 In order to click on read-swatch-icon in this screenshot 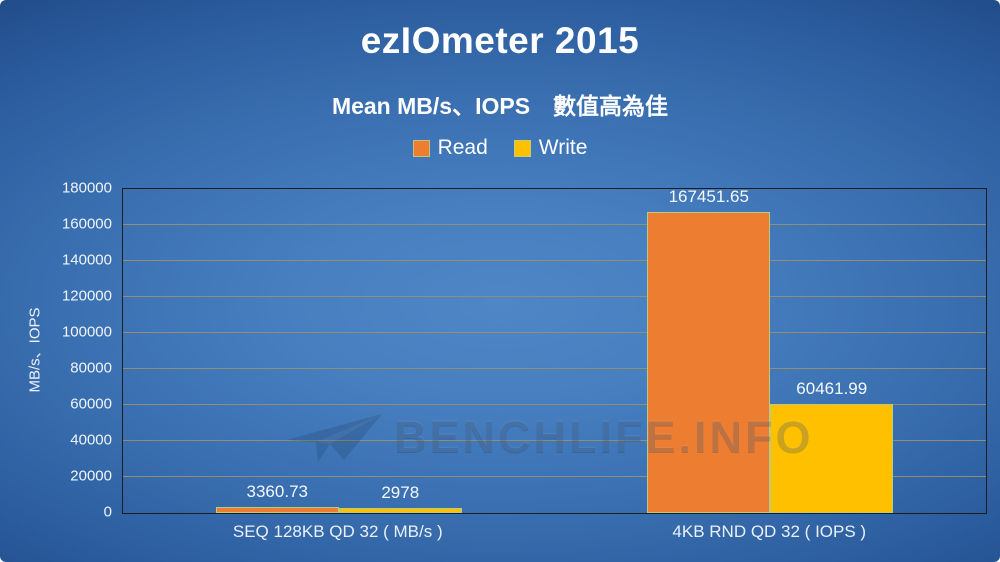, I will do `click(421, 148)`.